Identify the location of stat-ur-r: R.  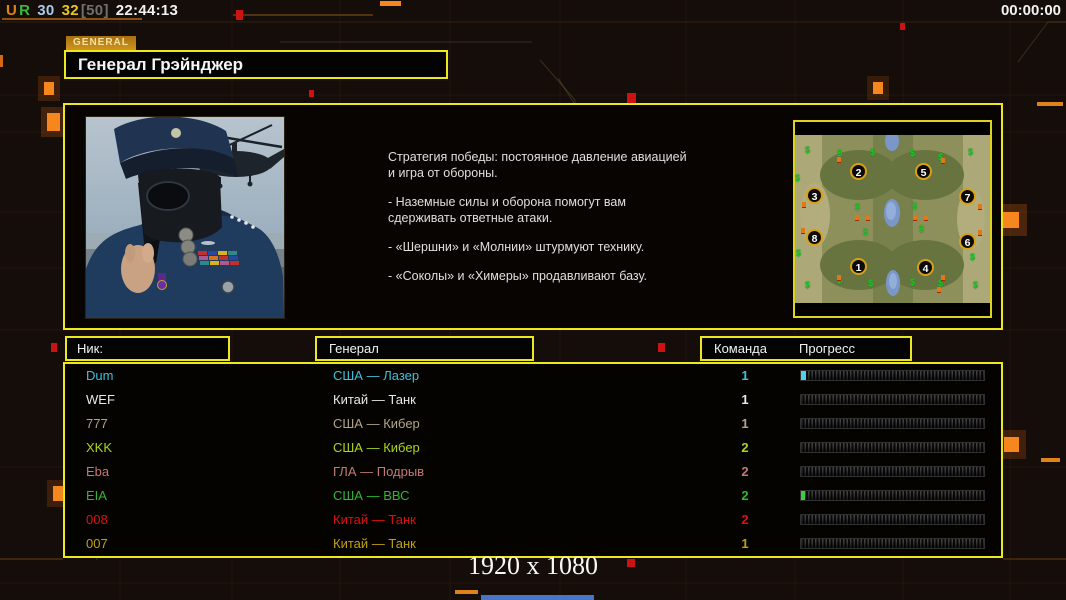
(25, 10).